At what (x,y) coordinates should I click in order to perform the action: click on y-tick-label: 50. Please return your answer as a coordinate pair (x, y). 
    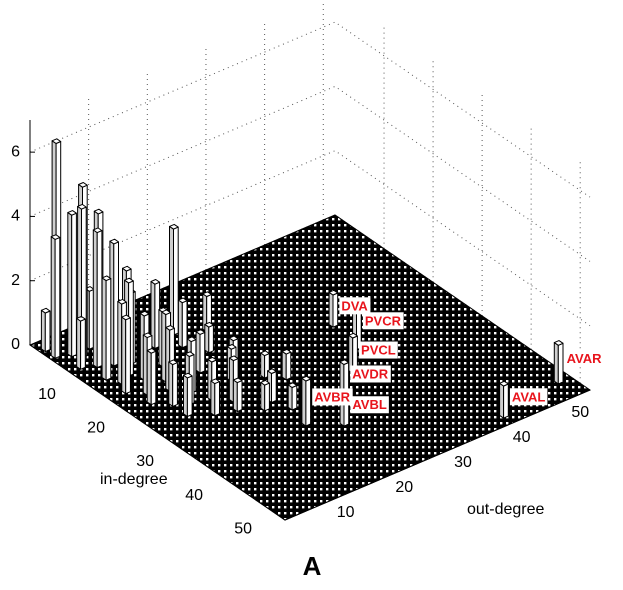
    Looking at the image, I should click on (580, 412).